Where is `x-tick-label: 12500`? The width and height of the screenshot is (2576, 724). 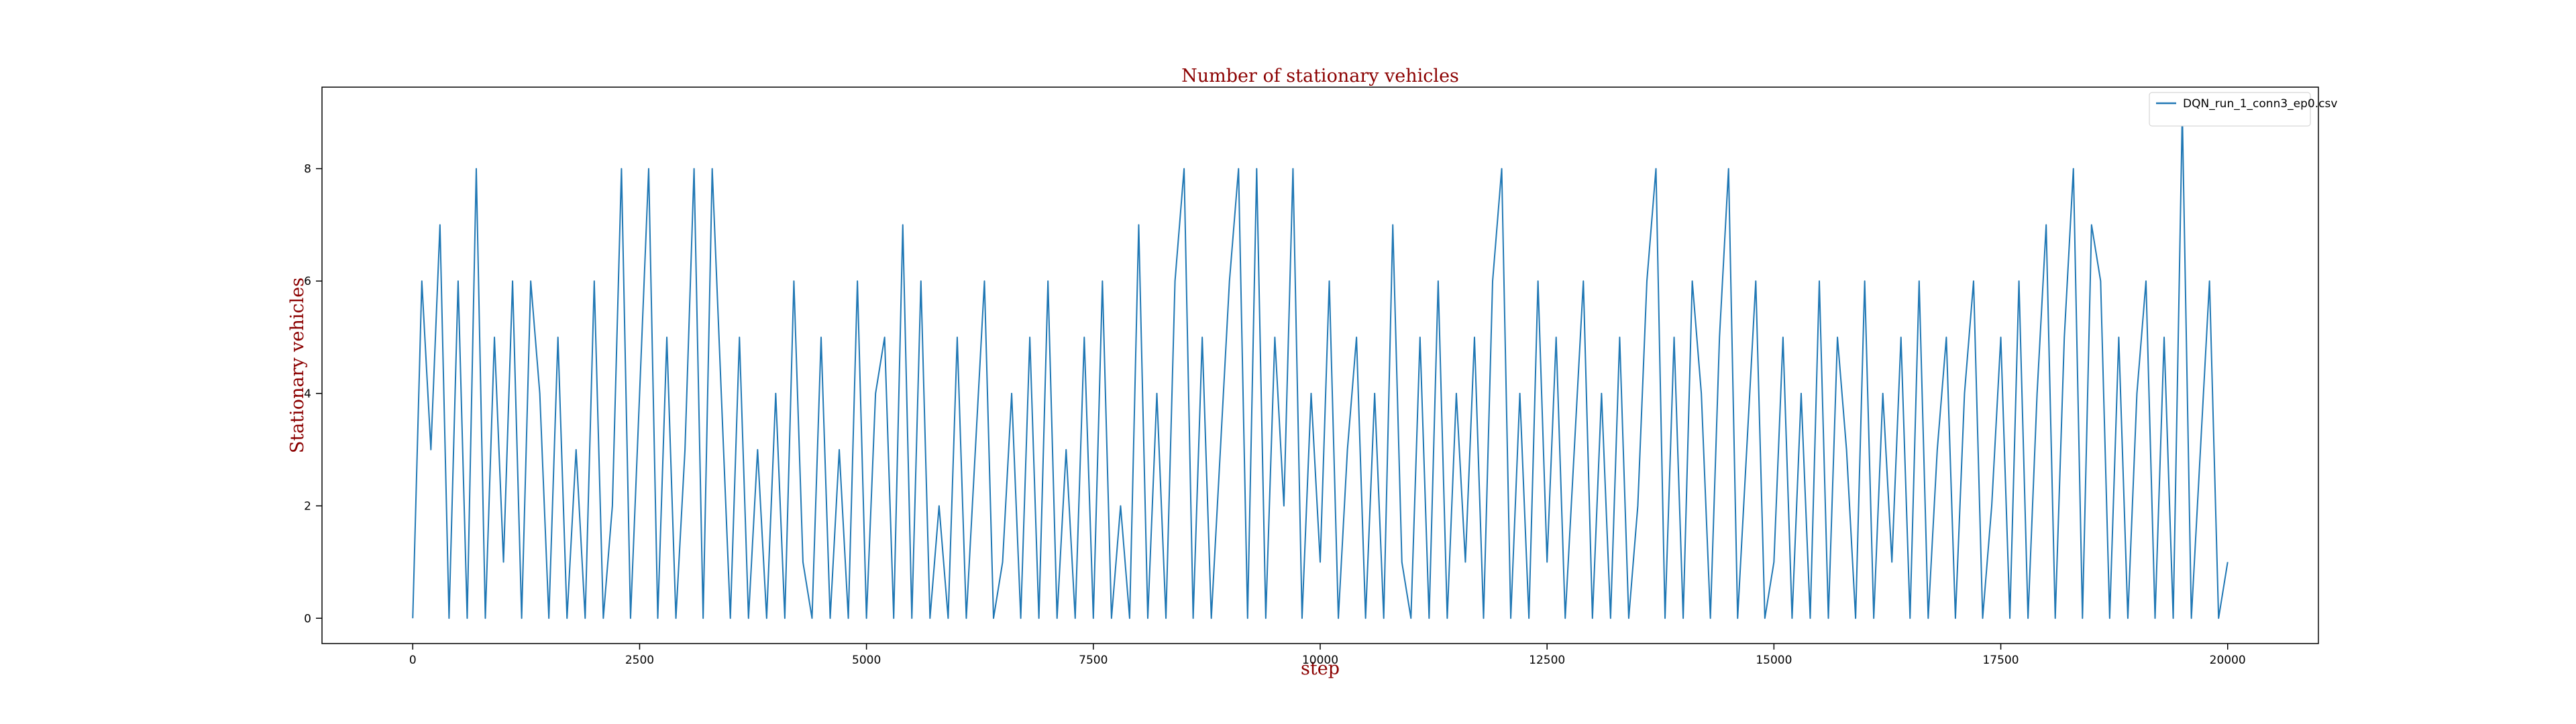
x-tick-label: 12500 is located at coordinates (1547, 660).